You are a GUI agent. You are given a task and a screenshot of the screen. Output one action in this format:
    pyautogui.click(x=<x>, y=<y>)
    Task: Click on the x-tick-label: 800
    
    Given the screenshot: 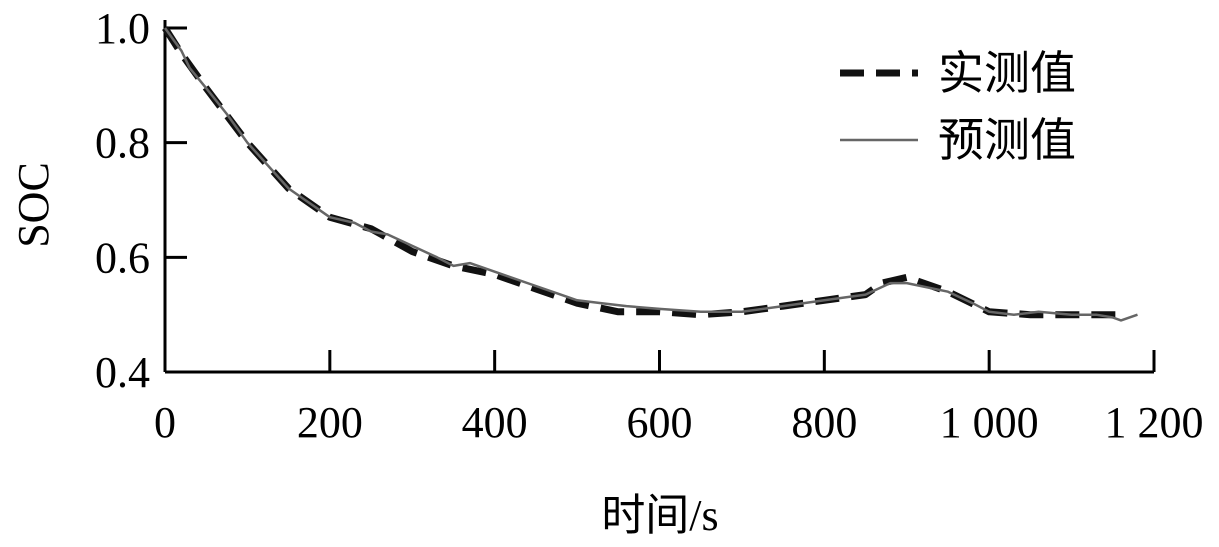 What is the action you would take?
    pyautogui.click(x=824, y=422)
    